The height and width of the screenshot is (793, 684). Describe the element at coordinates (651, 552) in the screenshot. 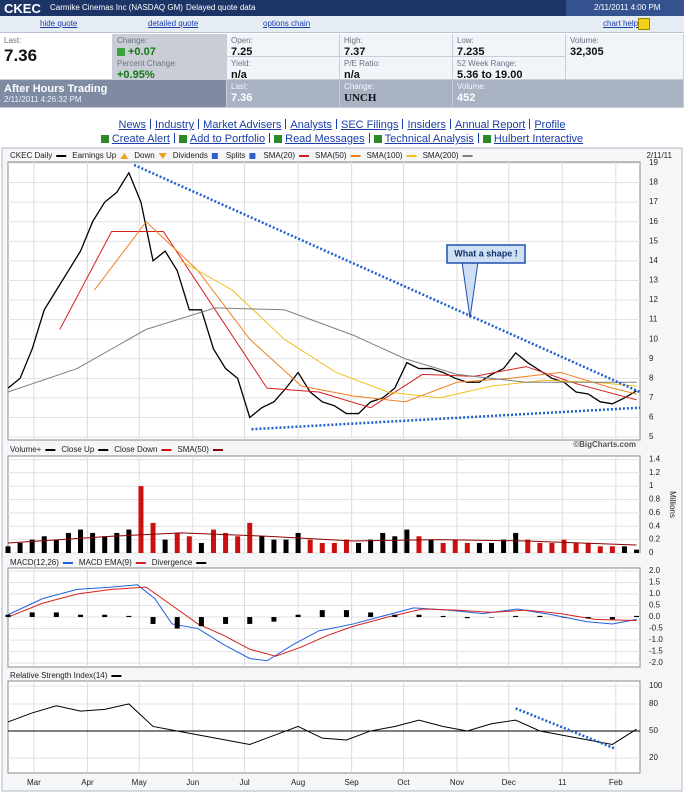

I see `y-tick-label: 0` at that location.